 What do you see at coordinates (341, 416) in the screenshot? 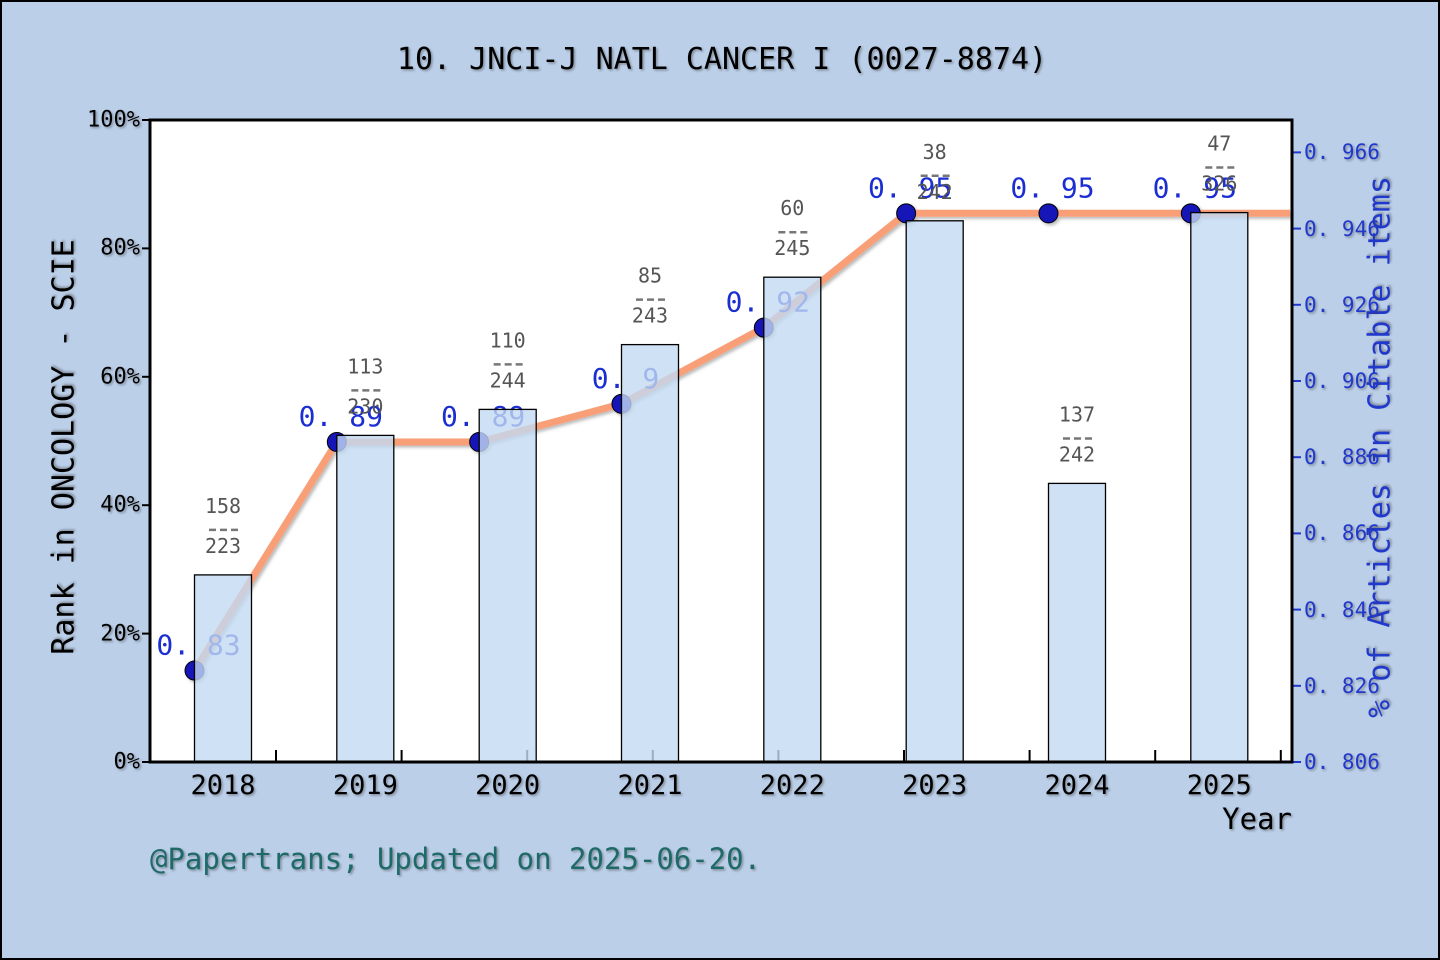
I see `value-label-2019: 0. 89` at bounding box center [341, 416].